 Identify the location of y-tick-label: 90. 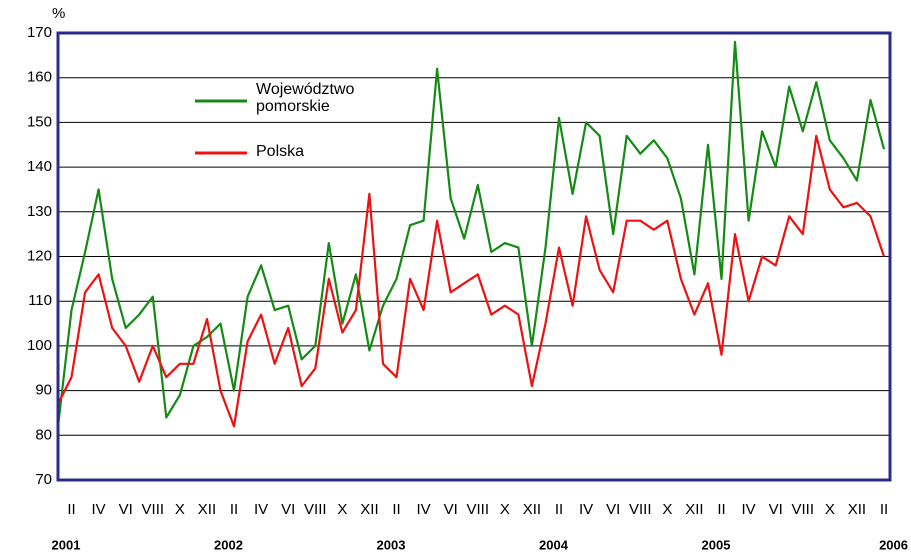
(43, 390).